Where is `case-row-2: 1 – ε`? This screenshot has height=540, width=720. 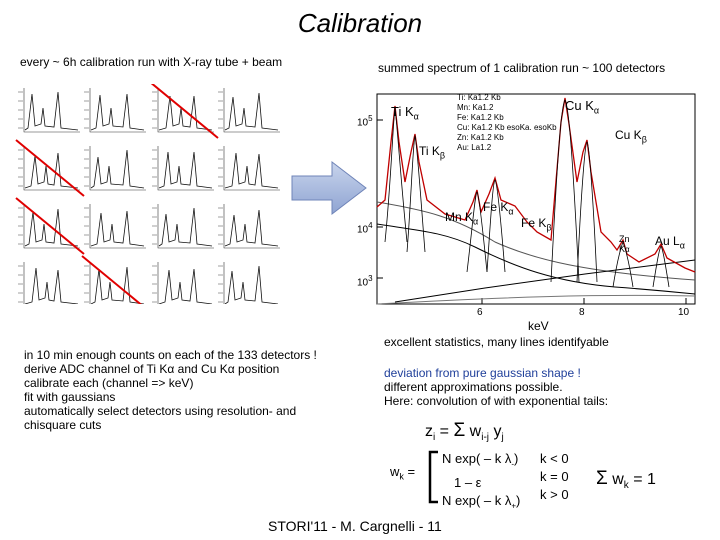
case-row-2: 1 – ε is located at coordinates (468, 482).